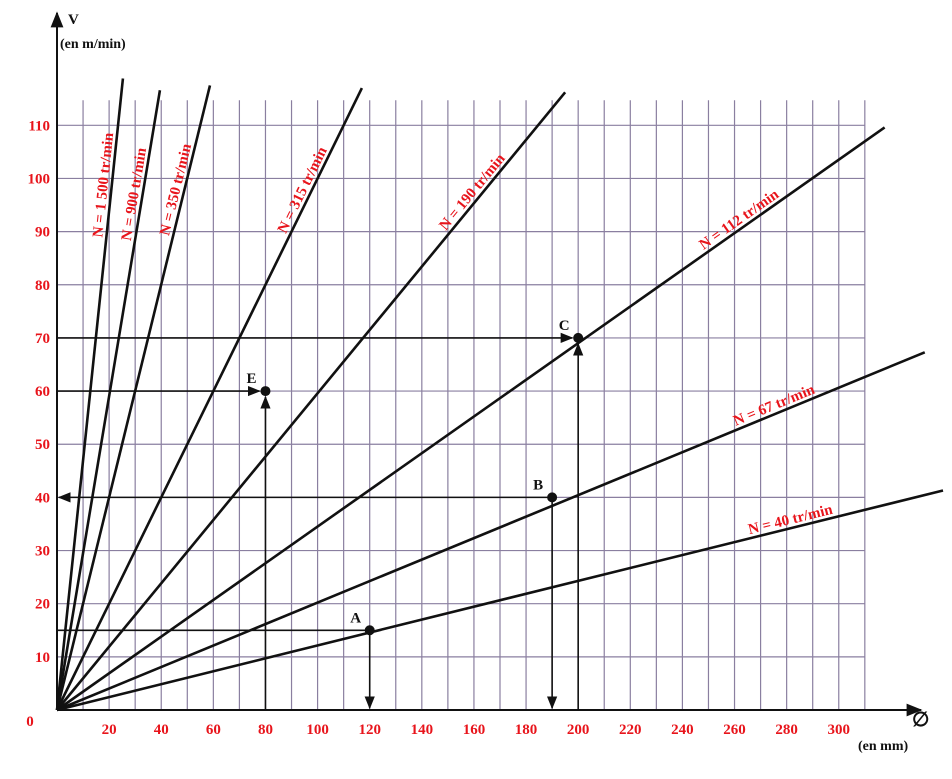 Image resolution: width=952 pixels, height=779 pixels. What do you see at coordinates (774, 406) in the screenshot?
I see `line-label: N = 67 tr/min` at bounding box center [774, 406].